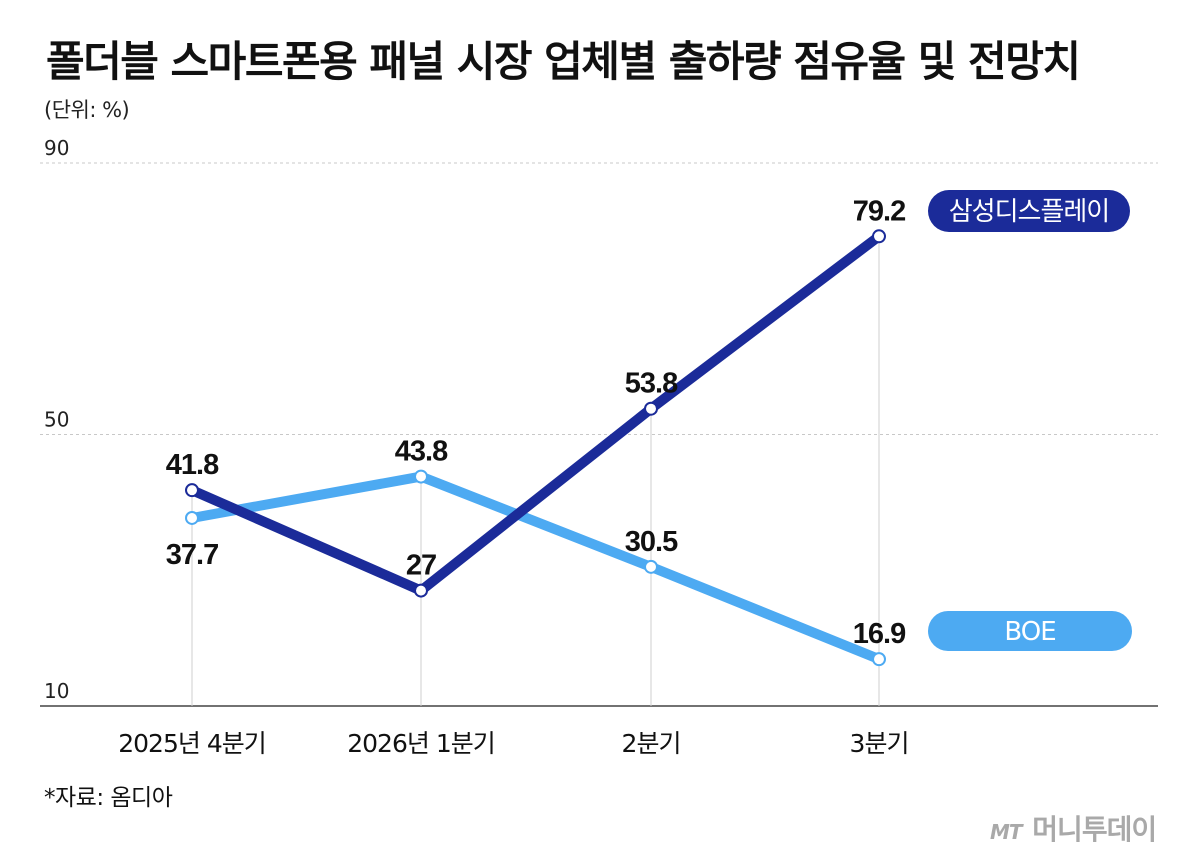  Describe the element at coordinates (1006, 832) in the screenshot. I see `brand-mark: MT` at that location.